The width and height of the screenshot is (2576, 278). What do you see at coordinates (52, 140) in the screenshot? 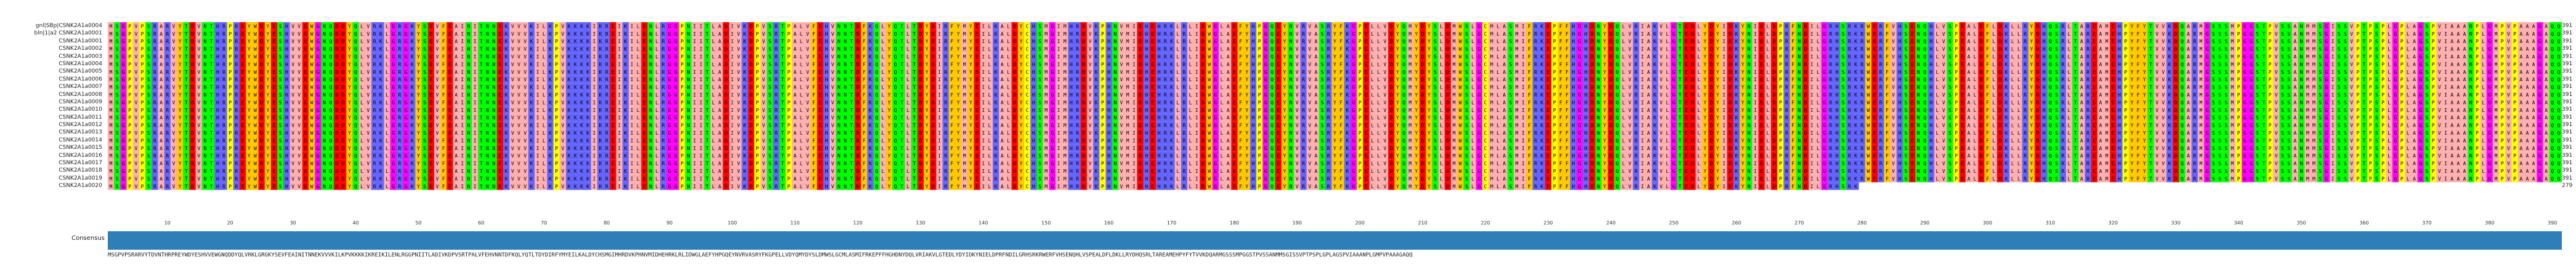
I see `sequence-name: CSNK2A1a0014` at bounding box center [52, 140].